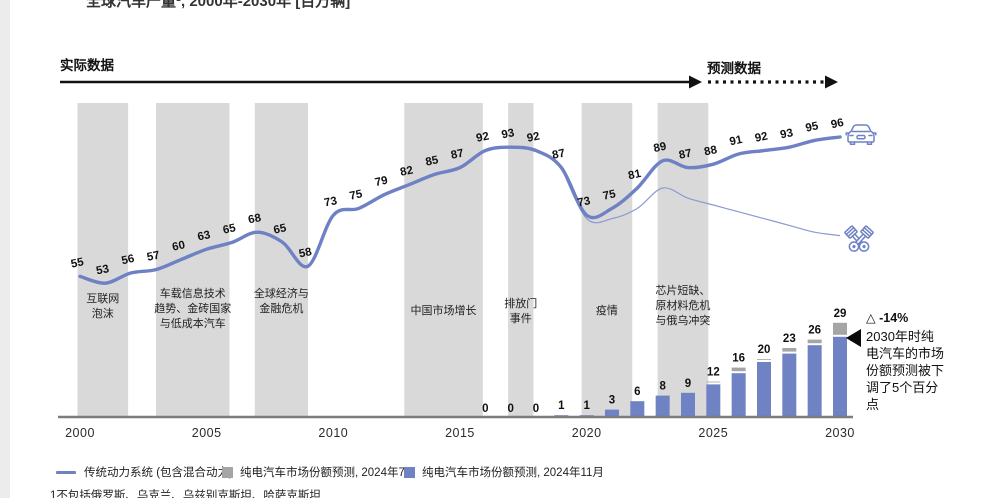 The image size is (995, 498). Describe the element at coordinates (764, 350) in the screenshot. I see `bar-value-label: 20` at that location.